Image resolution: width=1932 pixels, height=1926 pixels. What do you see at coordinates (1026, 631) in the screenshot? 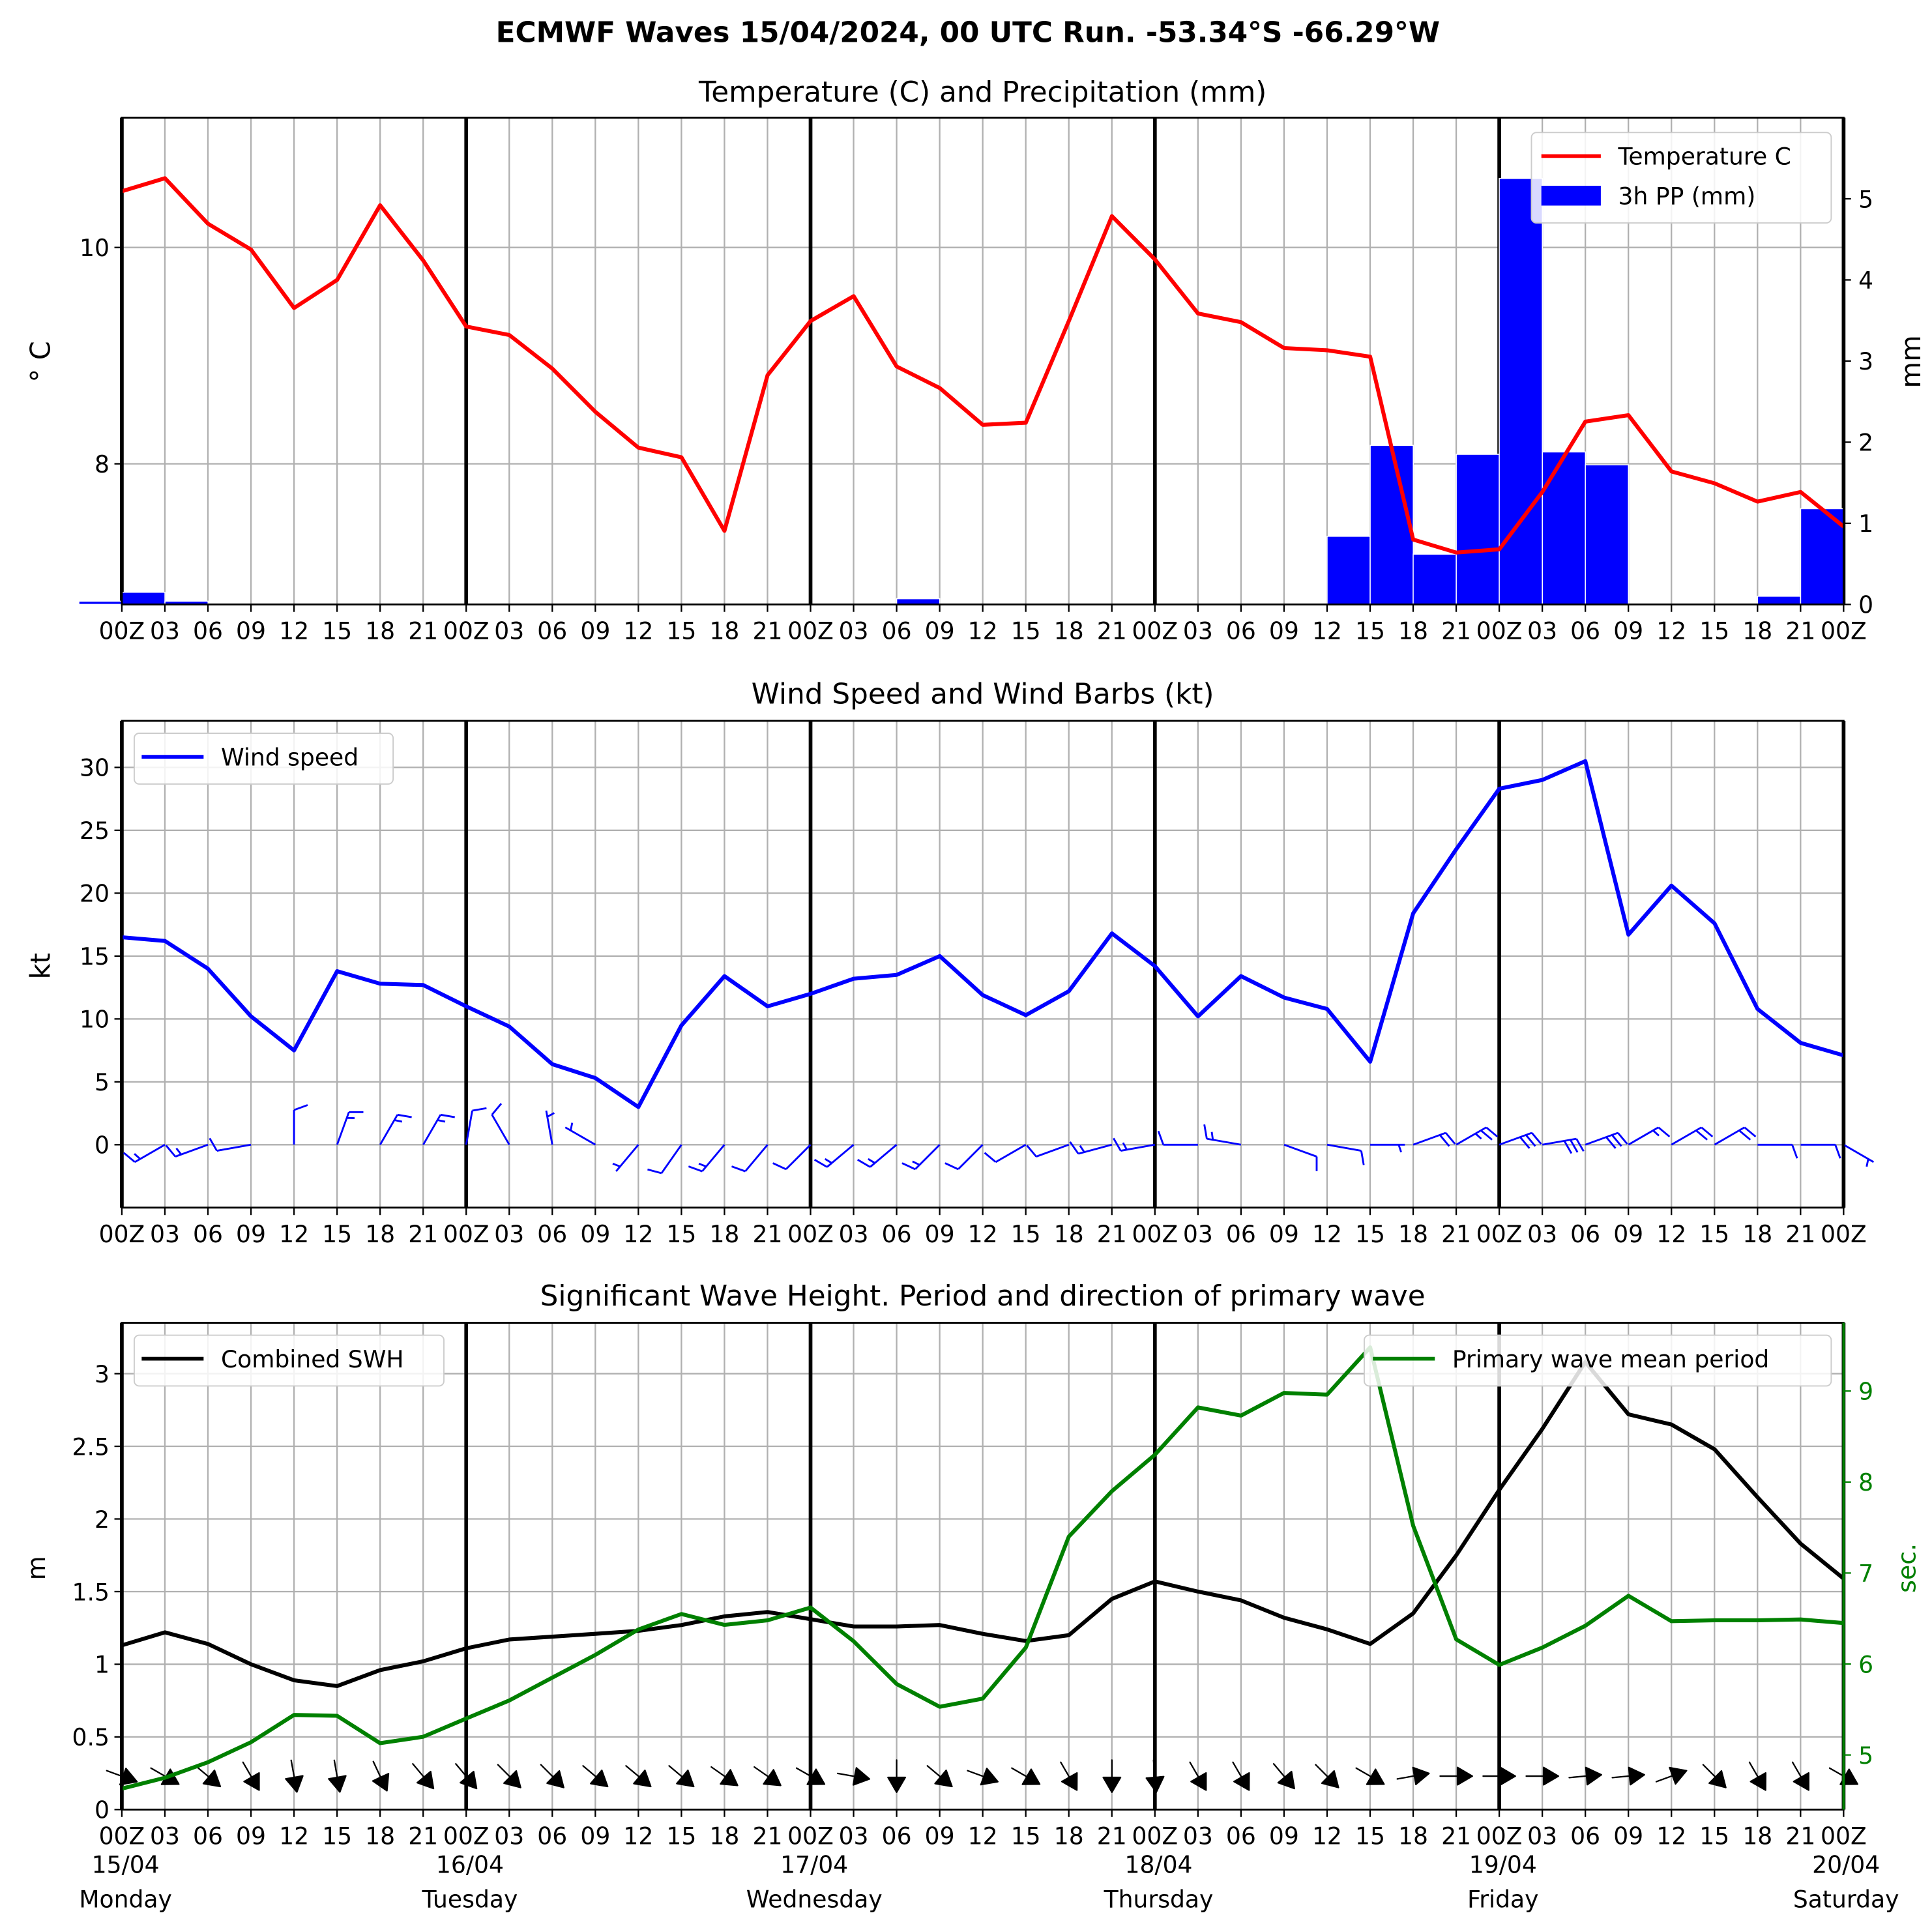
I see `p1-xtick-label: 15` at bounding box center [1026, 631].